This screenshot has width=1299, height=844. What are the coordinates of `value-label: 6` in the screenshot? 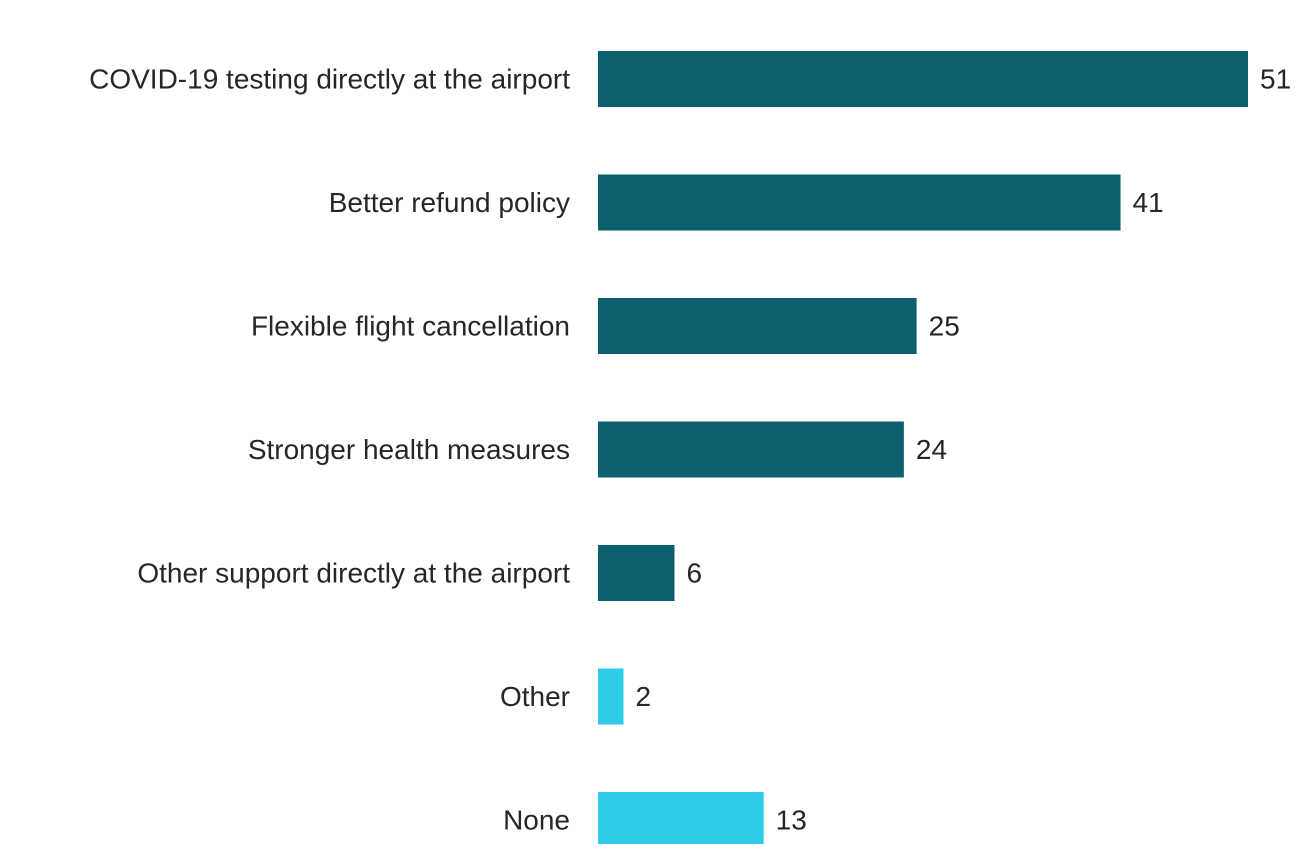 It's located at (694, 573).